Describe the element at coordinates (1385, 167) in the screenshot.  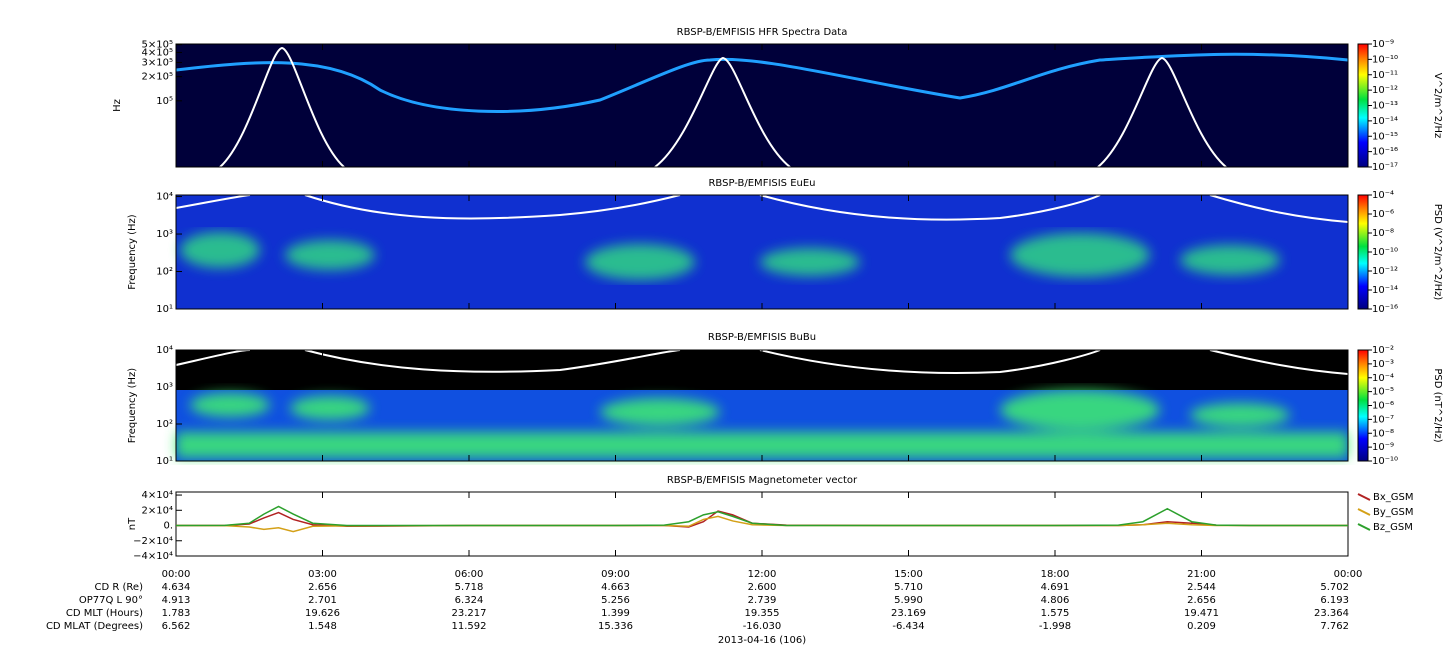
I see `colorbar-tick-label: 10⁻¹⁷` at that location.